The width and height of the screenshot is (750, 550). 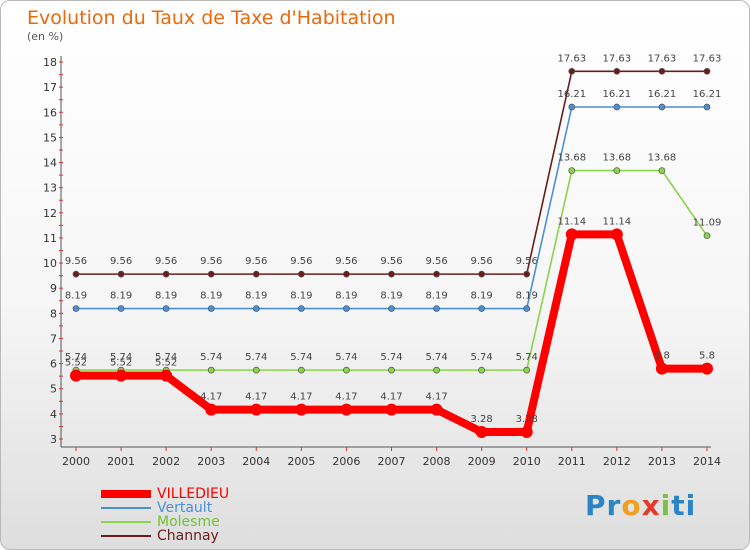 What do you see at coordinates (50, 263) in the screenshot?
I see `y-tick-label: 10` at bounding box center [50, 263].